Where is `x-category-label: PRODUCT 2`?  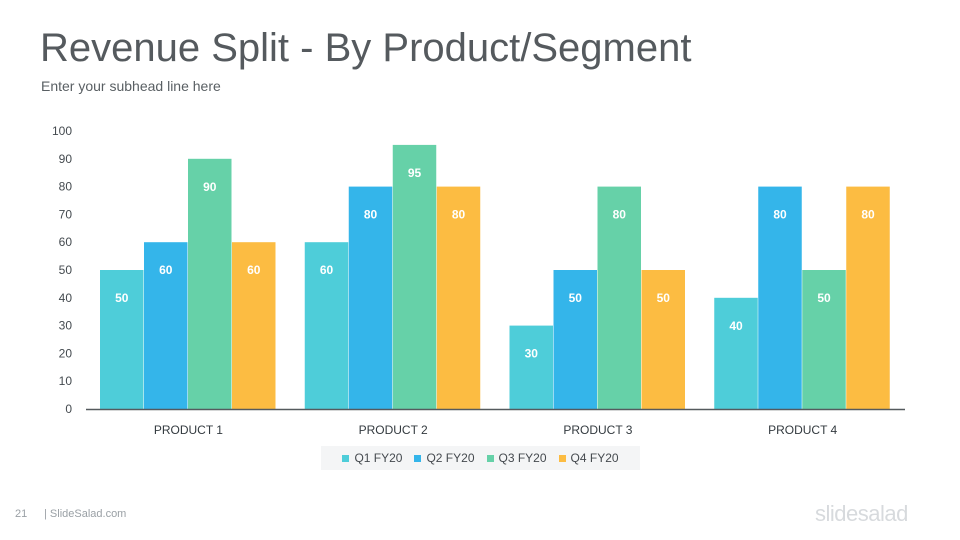
x-category-label: PRODUCT 2 is located at coordinates (393, 430).